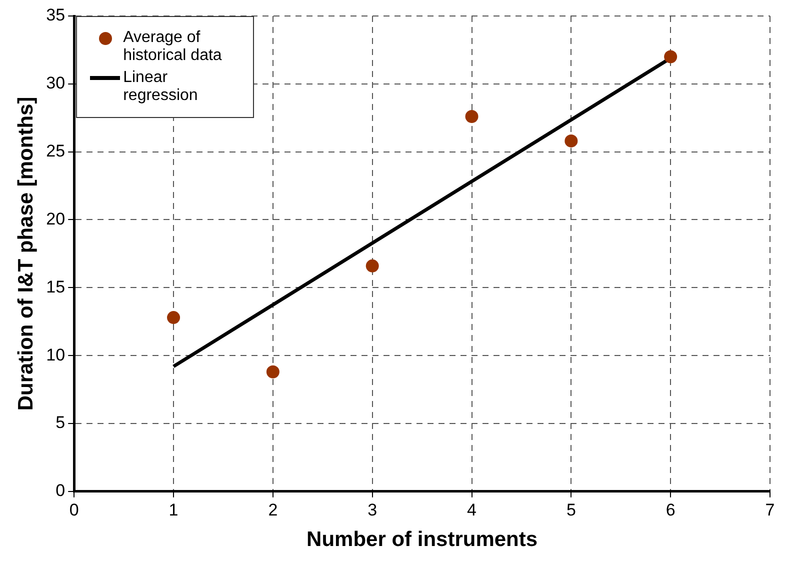 The height and width of the screenshot is (565, 788). What do you see at coordinates (373, 510) in the screenshot?
I see `x-tick-label: 3` at bounding box center [373, 510].